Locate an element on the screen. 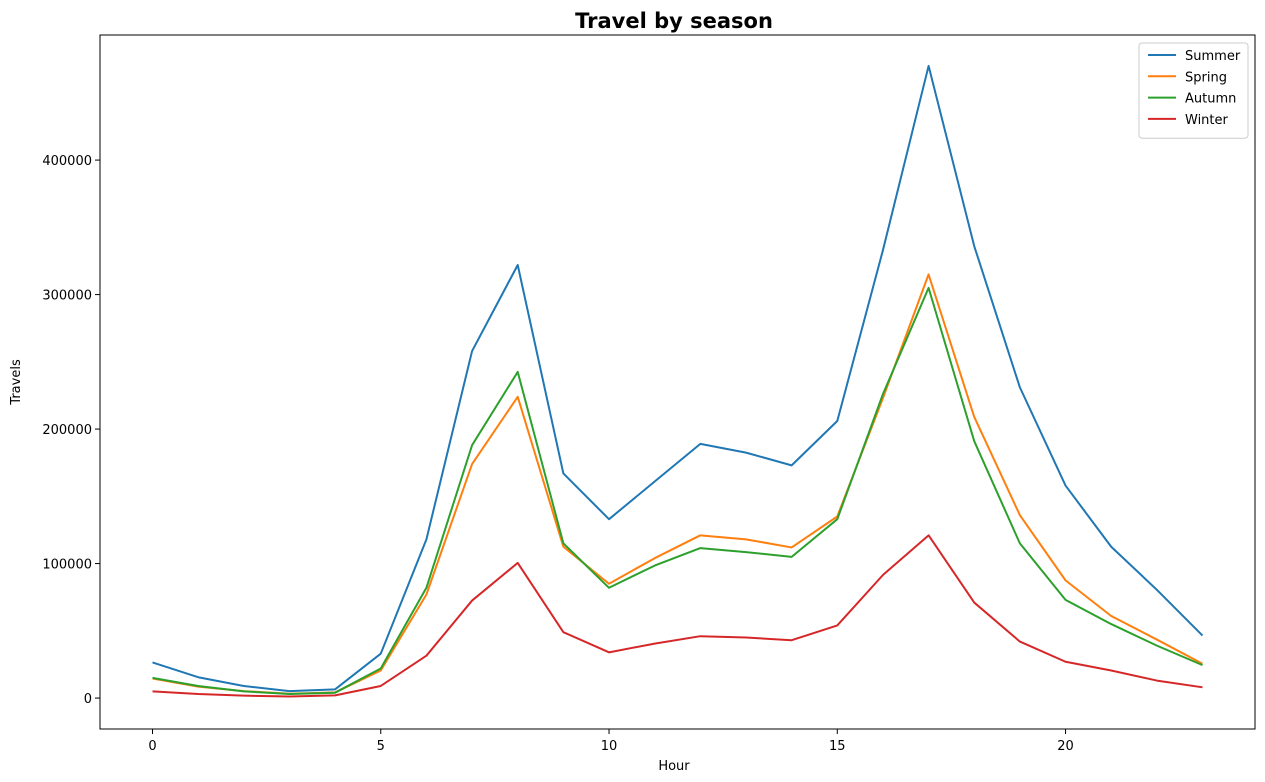 This screenshot has height=782, width=1265. y-axis: 0 100000 200000 300000 400000 is located at coordinates (71, 430).